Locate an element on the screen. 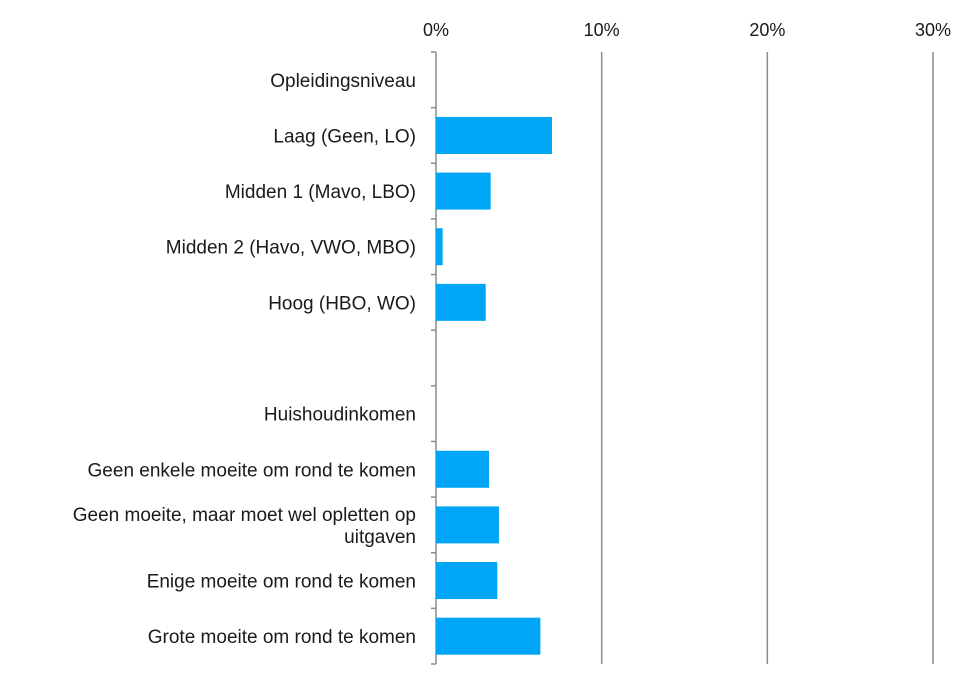 This screenshot has width=980, height=692. category-label: Opleidingsniveau is located at coordinates (343, 81).